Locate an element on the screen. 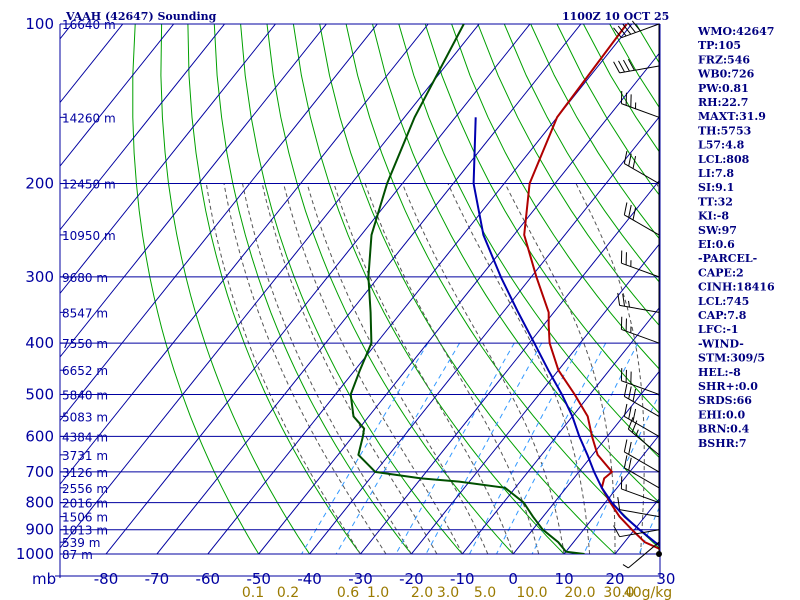  height-label: 5083 m is located at coordinates (85, 417).